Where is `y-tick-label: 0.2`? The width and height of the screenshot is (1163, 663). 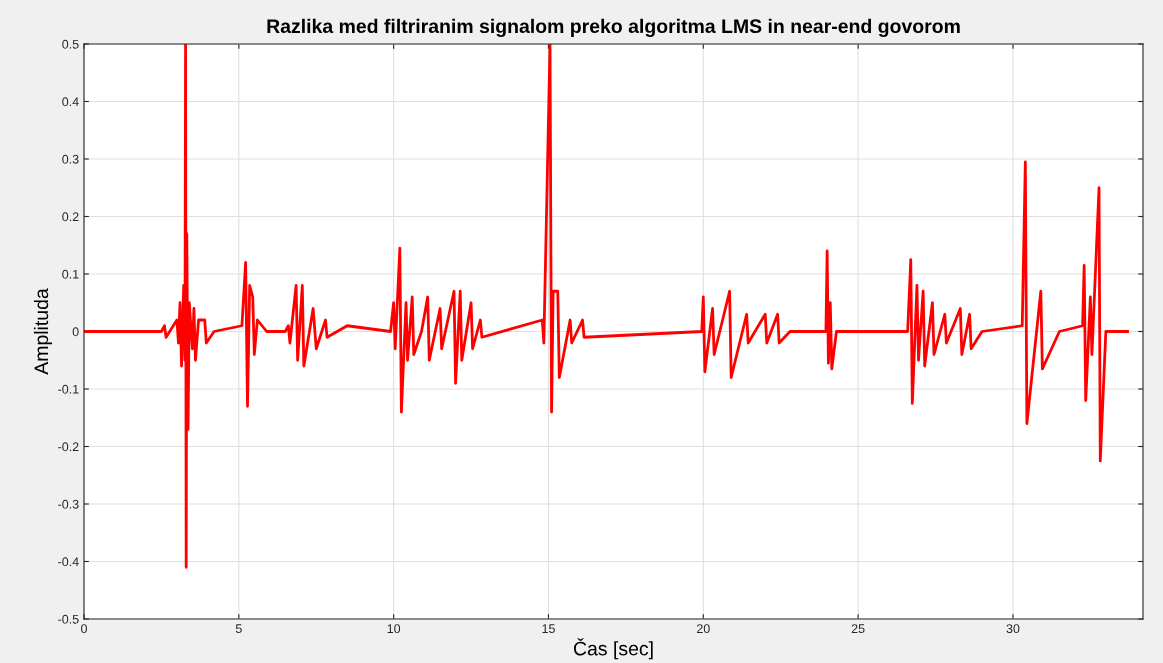 y-tick-label: 0.2 is located at coordinates (70, 217).